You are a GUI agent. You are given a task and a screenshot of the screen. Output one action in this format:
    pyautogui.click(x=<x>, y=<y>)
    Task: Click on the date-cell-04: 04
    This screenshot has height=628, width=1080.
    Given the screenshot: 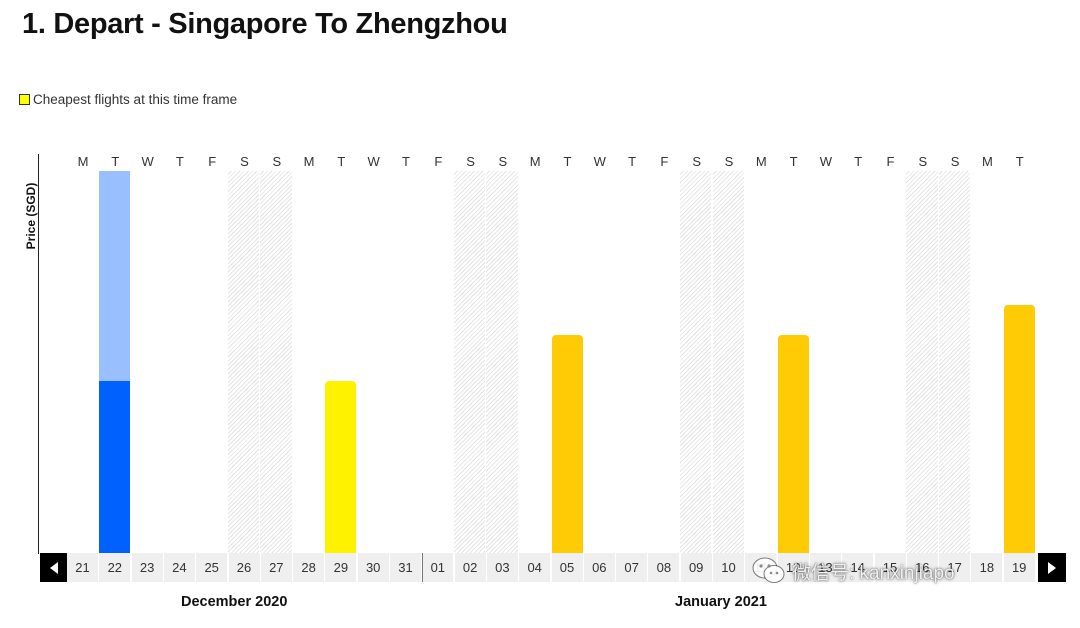 What is the action you would take?
    pyautogui.click(x=535, y=567)
    